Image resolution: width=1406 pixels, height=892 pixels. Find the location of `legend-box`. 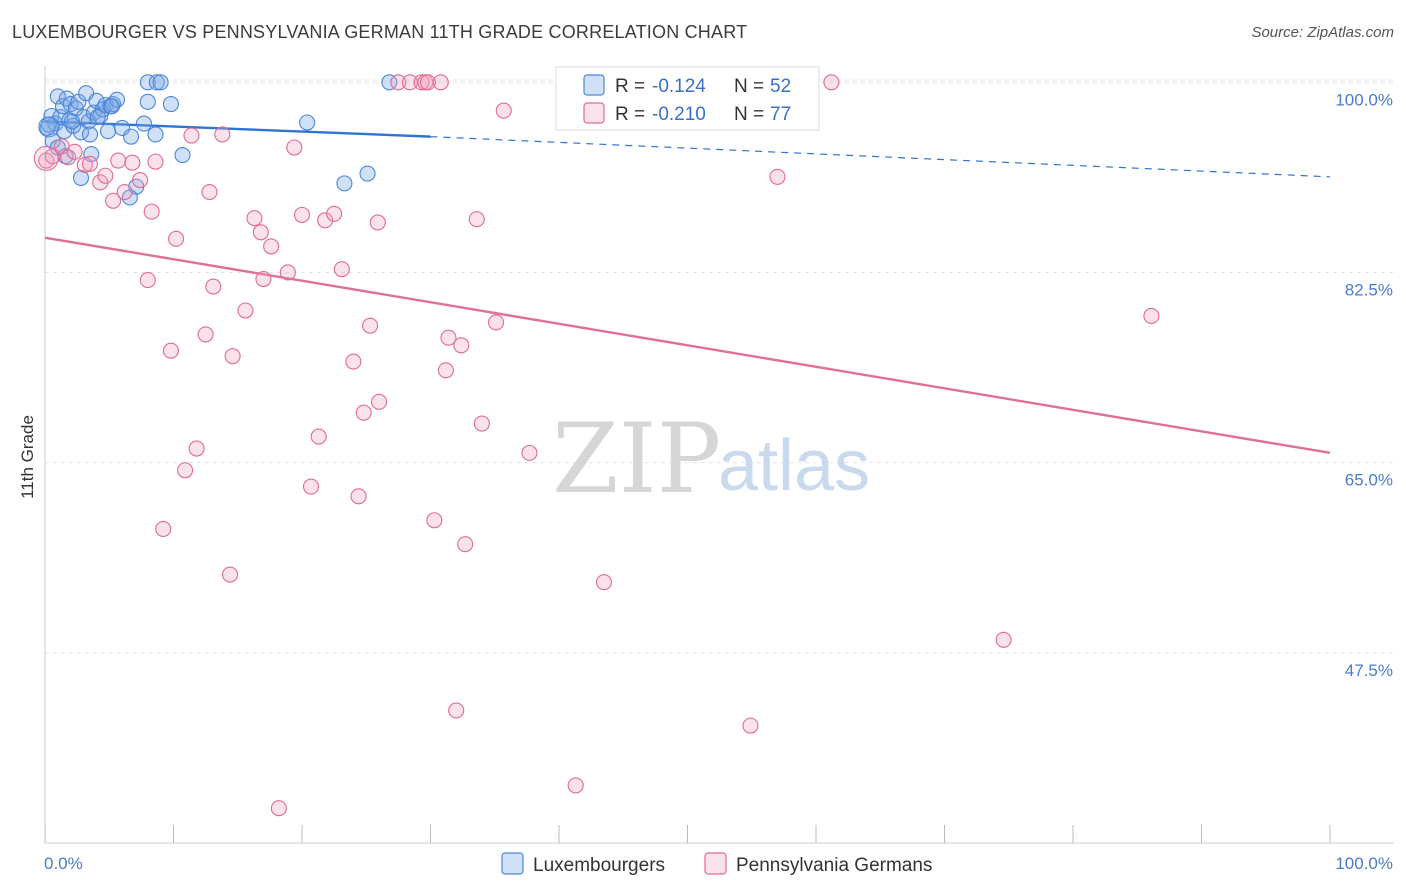

legend-box is located at coordinates (687, 98).